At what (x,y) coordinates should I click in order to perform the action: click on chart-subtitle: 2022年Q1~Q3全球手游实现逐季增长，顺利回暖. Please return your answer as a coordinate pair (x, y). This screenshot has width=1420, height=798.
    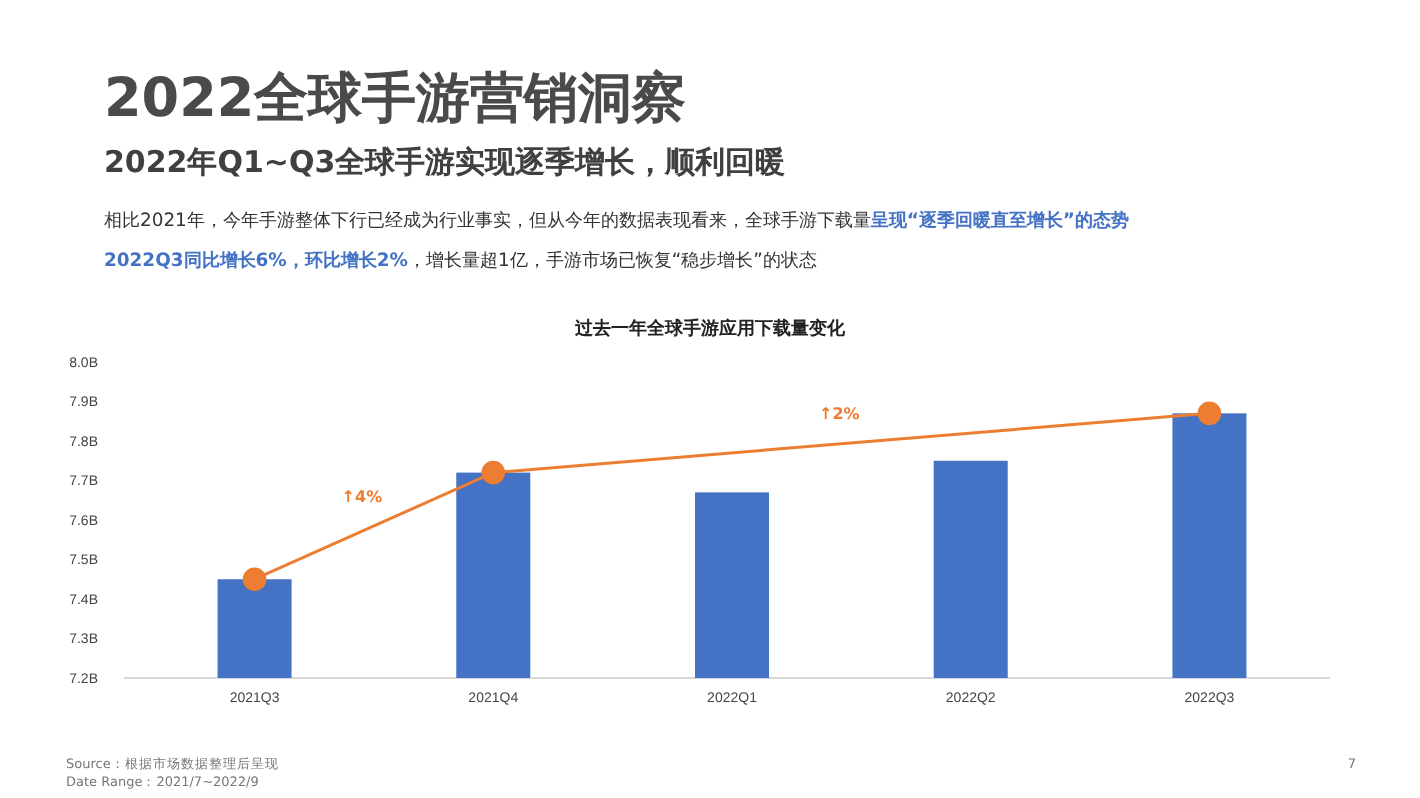
    Looking at the image, I should click on (445, 162).